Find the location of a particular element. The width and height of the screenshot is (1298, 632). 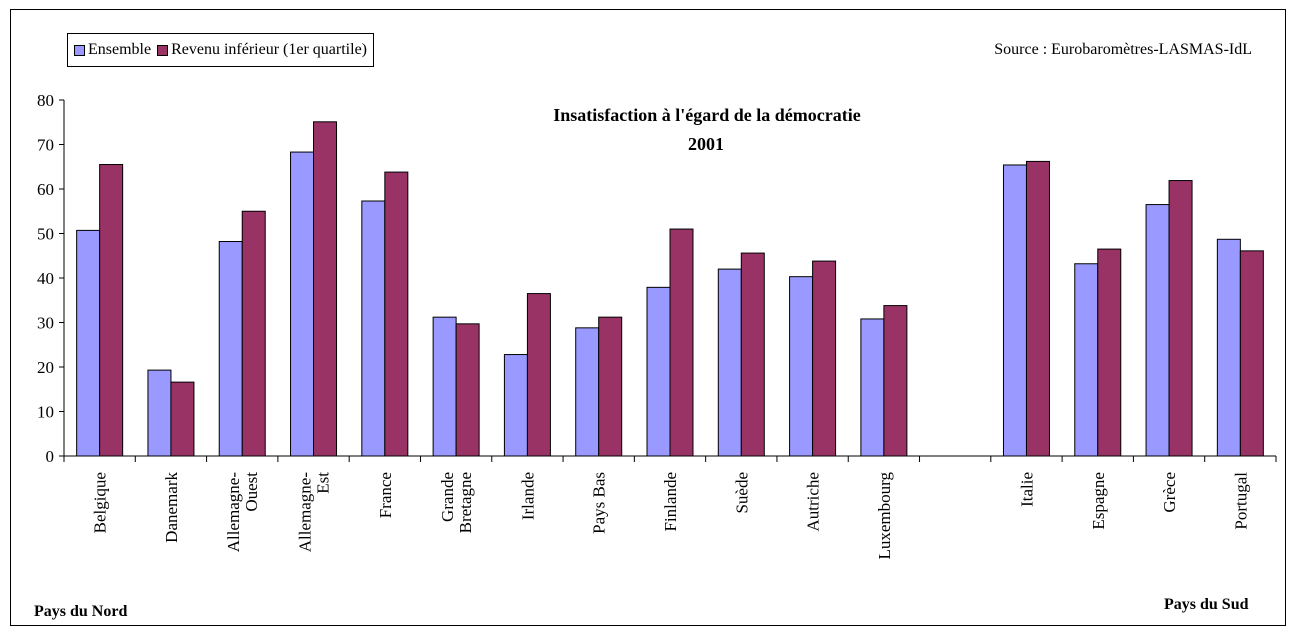

x-tick-label: Autriche is located at coordinates (813, 501).